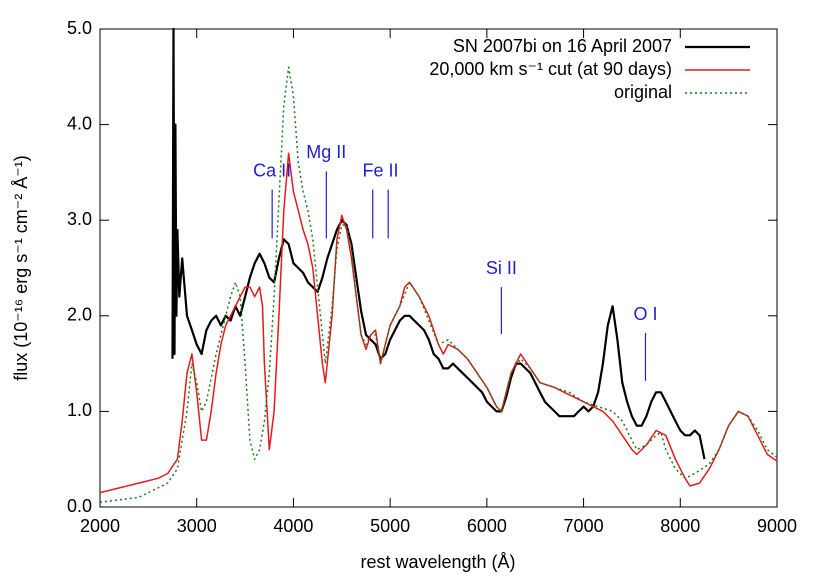 The image size is (830, 581). Describe the element at coordinates (79, 123) in the screenshot. I see `y-tick-label: 4.0` at that location.